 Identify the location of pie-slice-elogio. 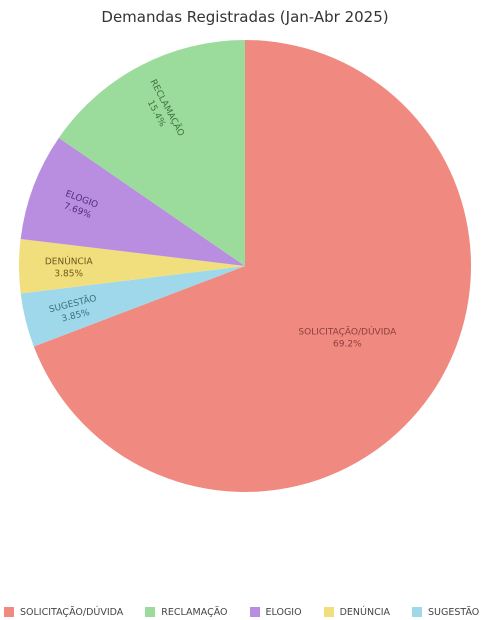
(132, 201).